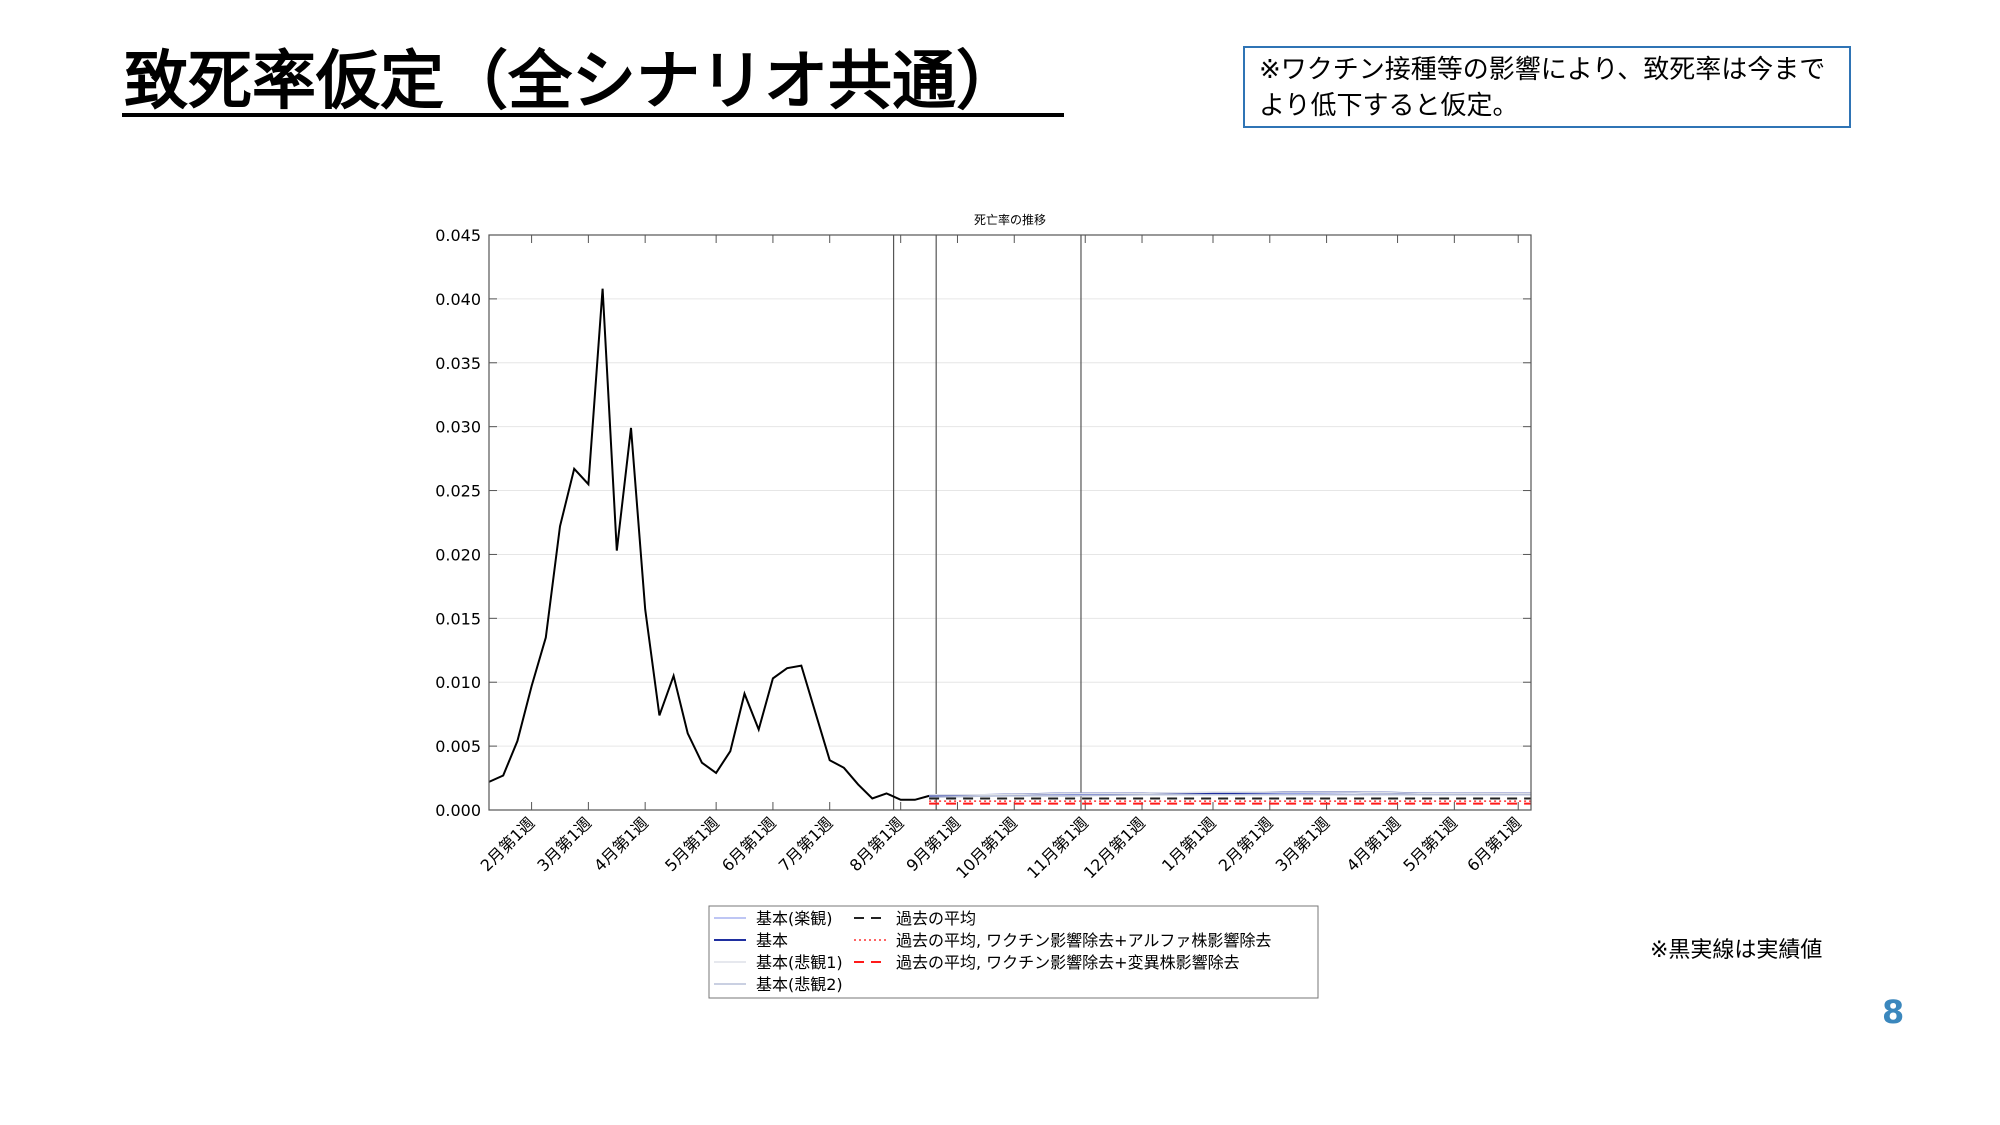 The height and width of the screenshot is (1125, 2000). Describe the element at coordinates (1893, 1012) in the screenshot. I see `page-number: 8` at that location.